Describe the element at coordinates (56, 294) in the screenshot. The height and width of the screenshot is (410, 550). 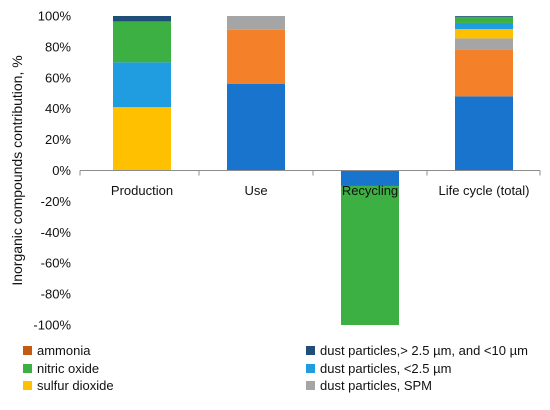
I see `y-tick-label: -80%` at that location.